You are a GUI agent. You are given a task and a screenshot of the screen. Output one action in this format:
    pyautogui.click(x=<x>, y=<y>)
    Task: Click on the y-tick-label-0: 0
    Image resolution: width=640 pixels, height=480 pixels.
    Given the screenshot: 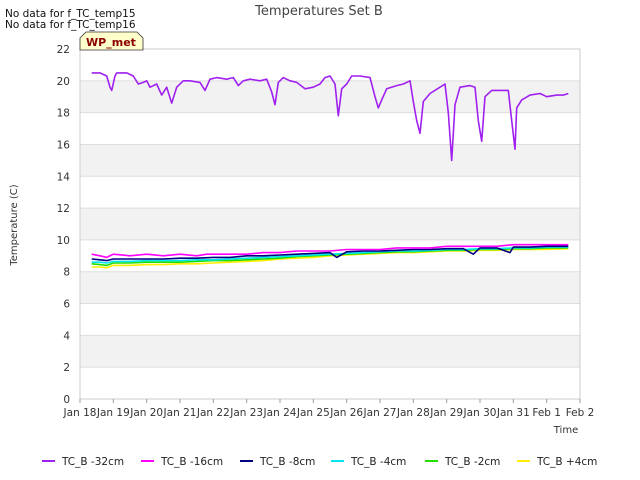 What is the action you would take?
    pyautogui.click(x=66, y=400)
    